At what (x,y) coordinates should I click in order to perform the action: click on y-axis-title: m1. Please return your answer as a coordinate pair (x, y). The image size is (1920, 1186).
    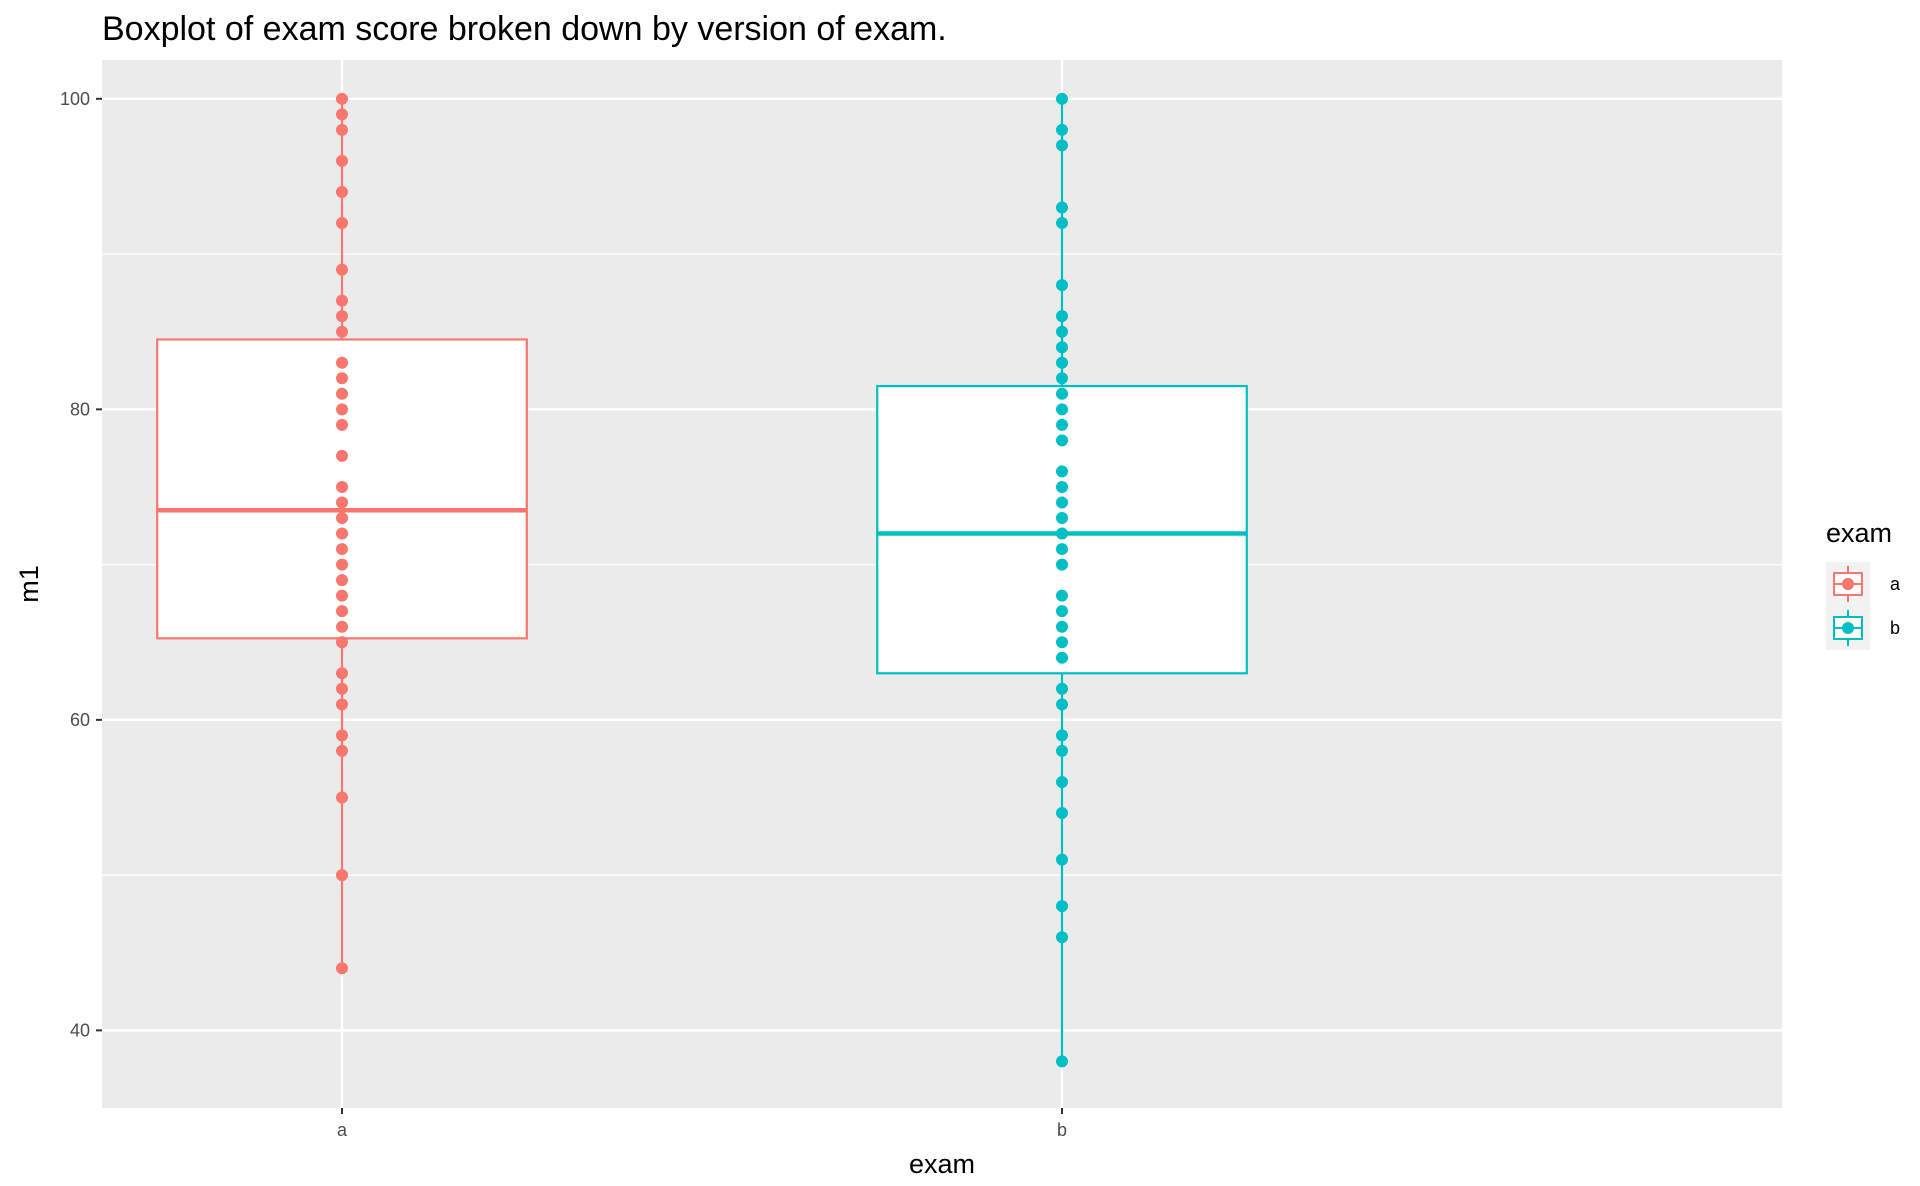
    Looking at the image, I should click on (29, 584).